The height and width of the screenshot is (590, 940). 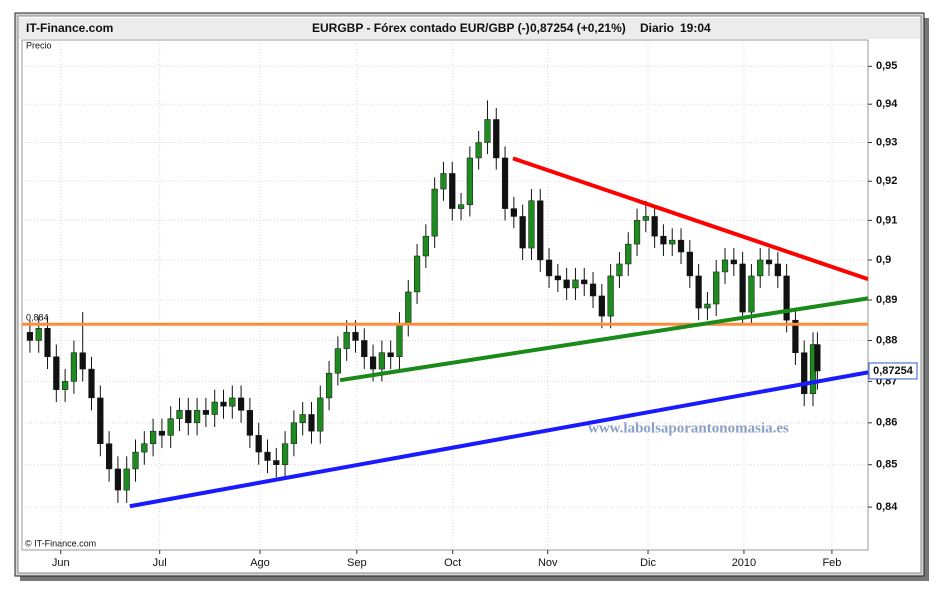 What do you see at coordinates (421, 28) in the screenshot?
I see `chart-title: EURGBP - Fórex contado EUR/GBP (-)` at bounding box center [421, 28].